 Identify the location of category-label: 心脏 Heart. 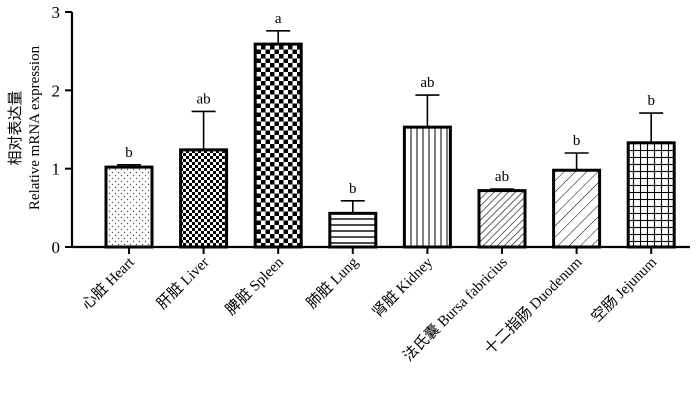
(108, 283).